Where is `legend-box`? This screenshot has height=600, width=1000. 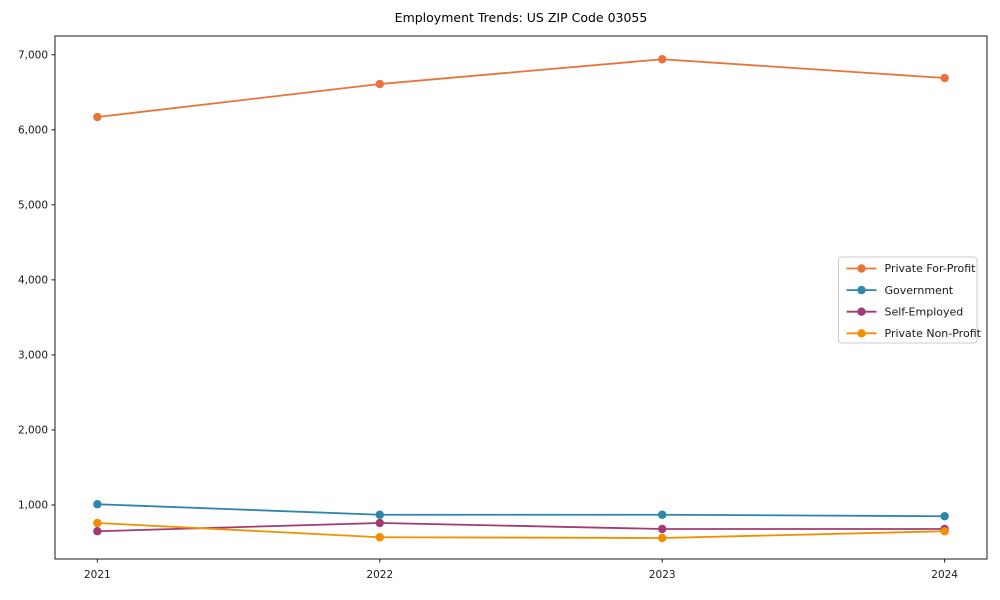 legend-box is located at coordinates (908, 300).